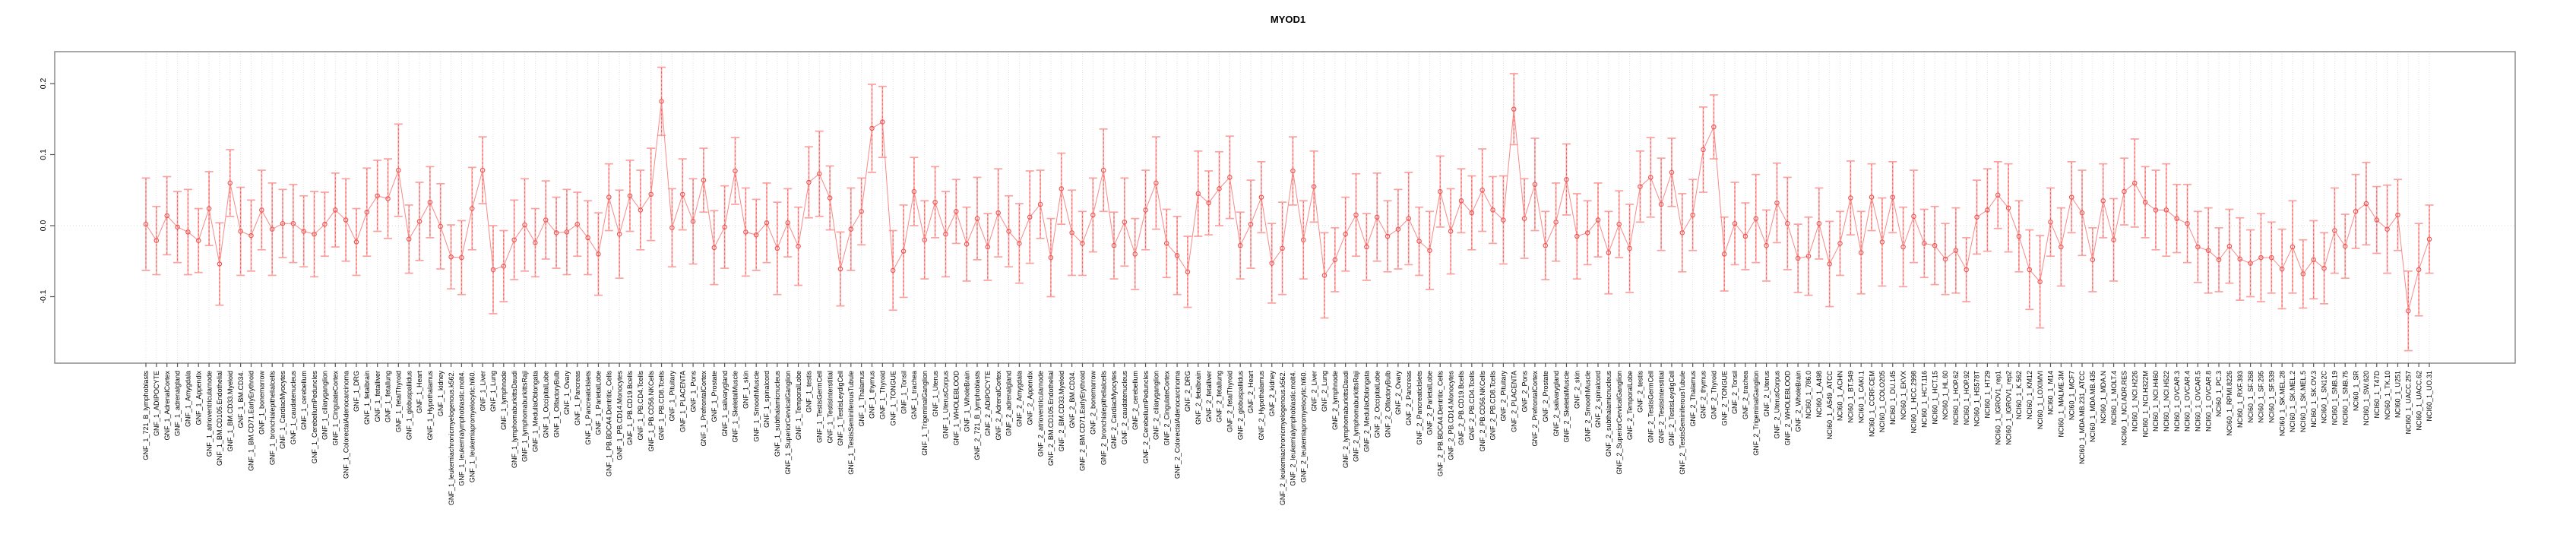 This screenshot has height=547, width=2576. What do you see at coordinates (220, 418) in the screenshot?
I see `x-tick-label: GNF_1_BM.CD105.Endothelial` at bounding box center [220, 418].